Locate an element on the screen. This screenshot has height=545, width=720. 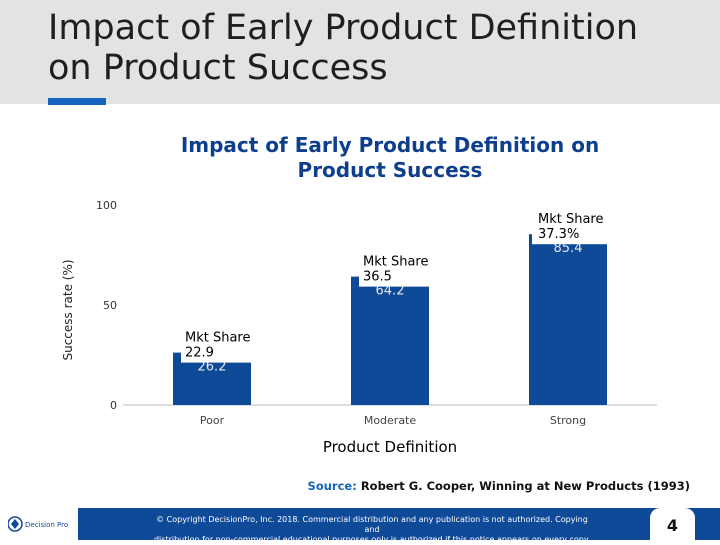
y-tick-label: 50 is located at coordinates (110, 305).